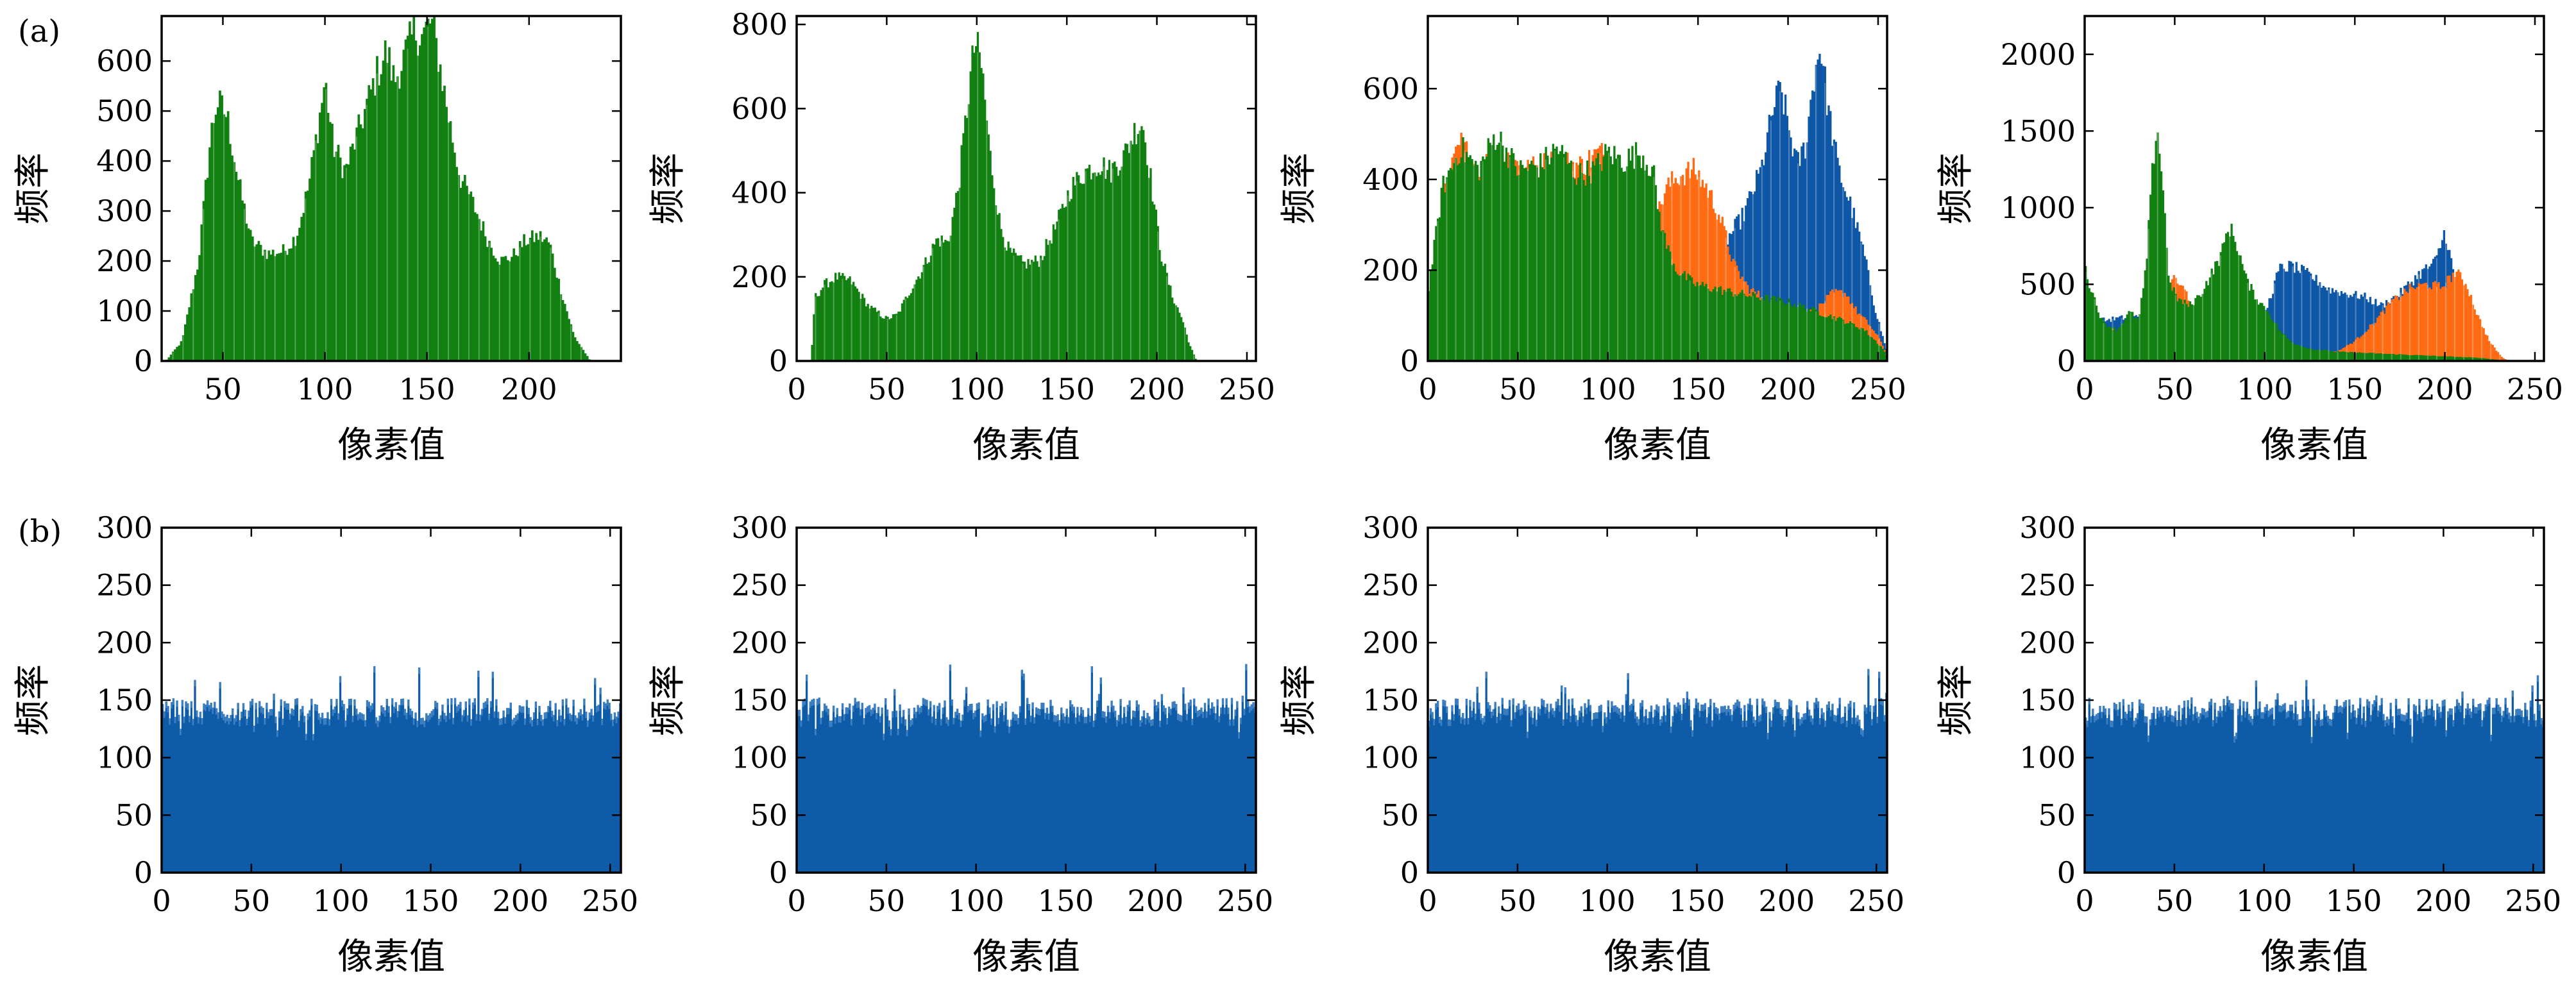  I want to click on y-tick-label: 0, so click(778, 872).